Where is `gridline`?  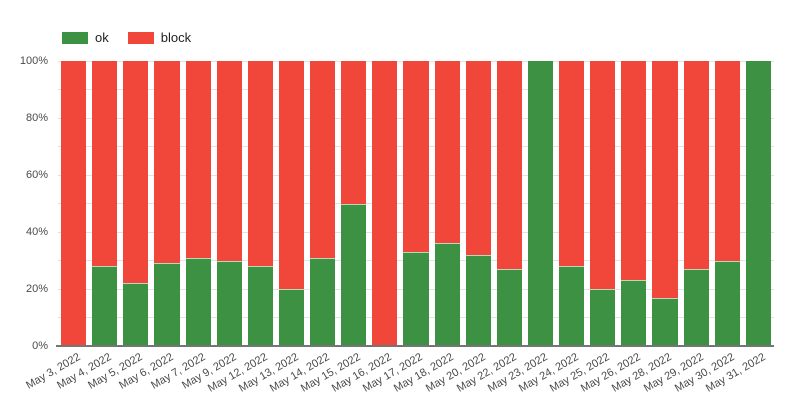 gridline is located at coordinates (416, 61).